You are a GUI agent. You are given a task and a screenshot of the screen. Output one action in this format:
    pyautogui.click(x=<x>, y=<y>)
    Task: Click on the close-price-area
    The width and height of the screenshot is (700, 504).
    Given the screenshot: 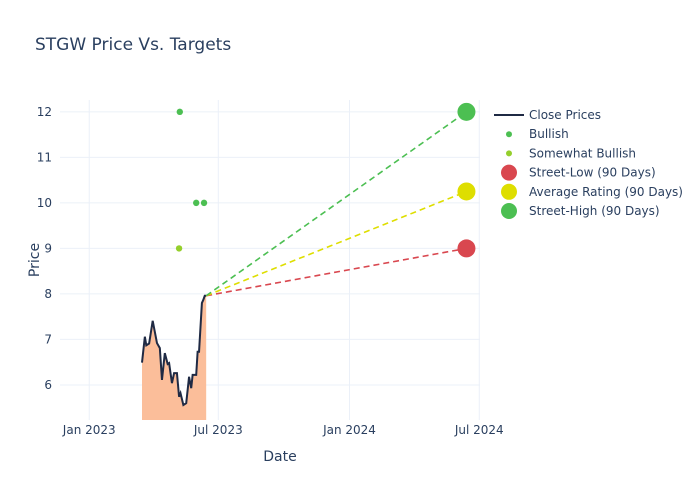 What is the action you would take?
    pyautogui.click(x=174, y=357)
    